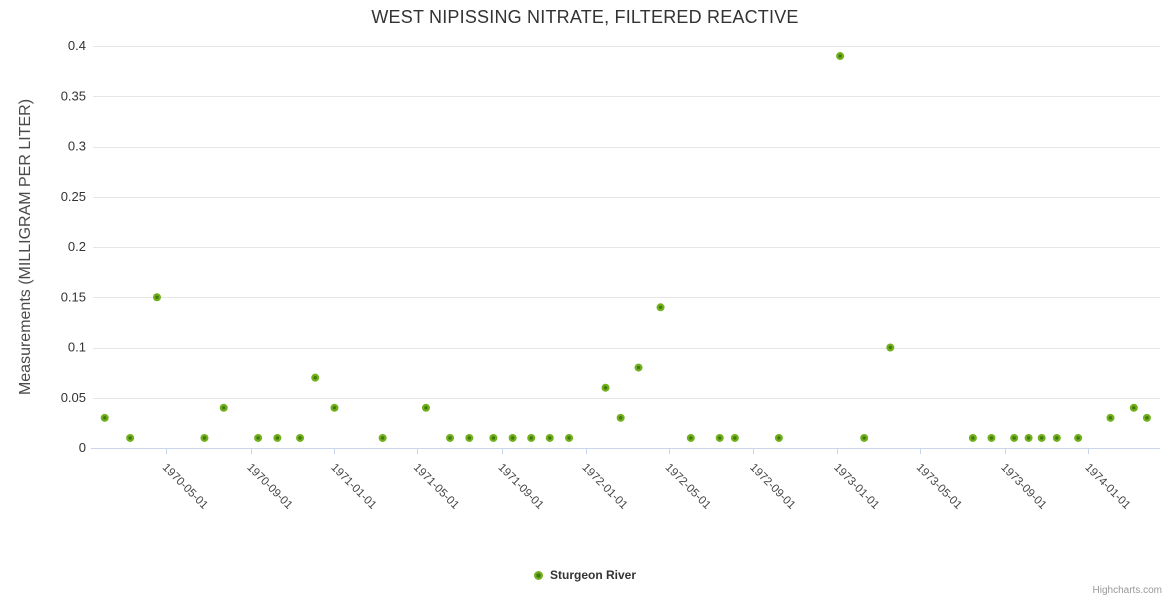  Describe the element at coordinates (688, 487) in the screenshot. I see `x-tick-label: 1972-05-01` at that location.